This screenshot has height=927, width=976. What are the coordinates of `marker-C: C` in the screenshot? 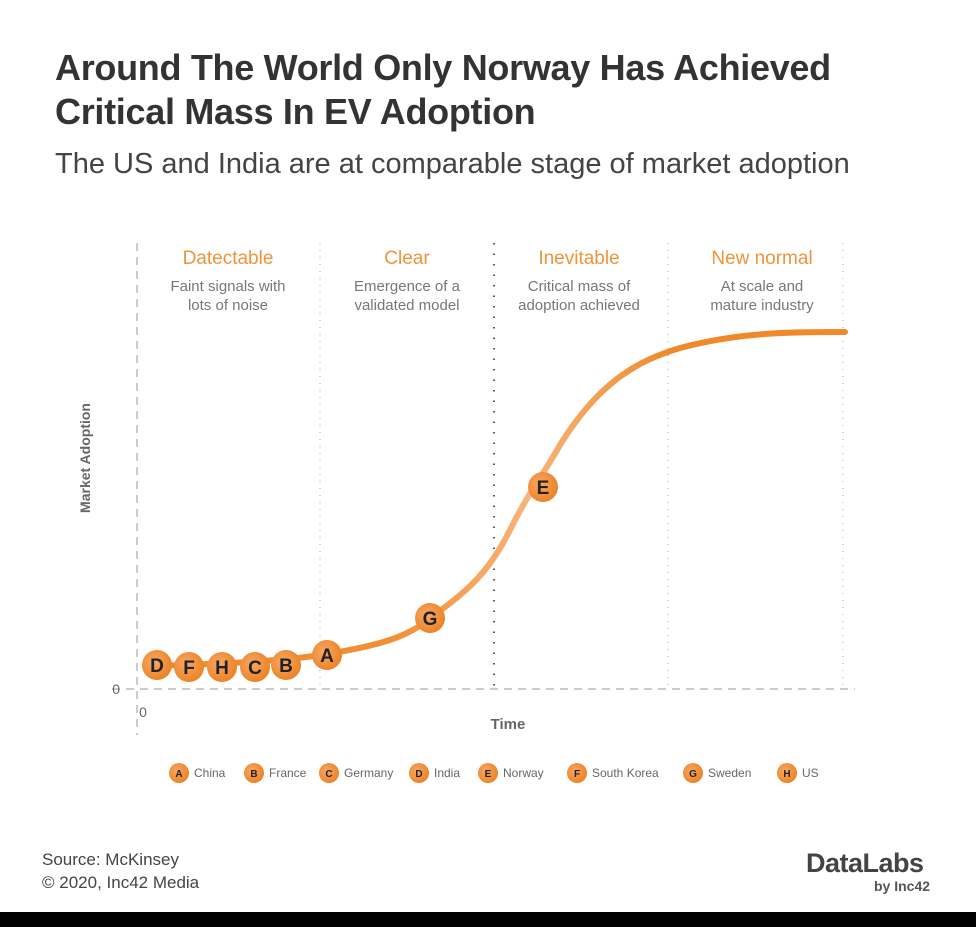 It's located at (255, 667).